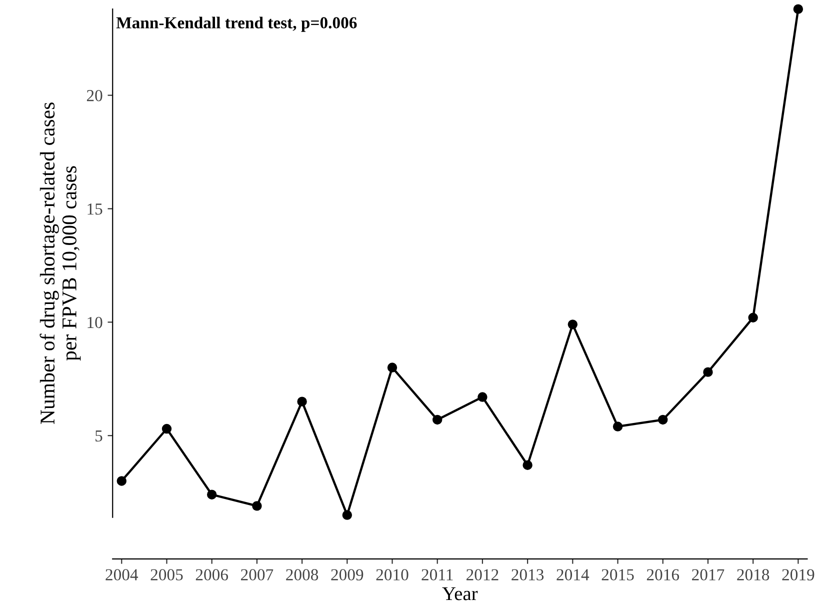 The width and height of the screenshot is (822, 605). I want to click on x-tick-label: 2014, so click(573, 574).